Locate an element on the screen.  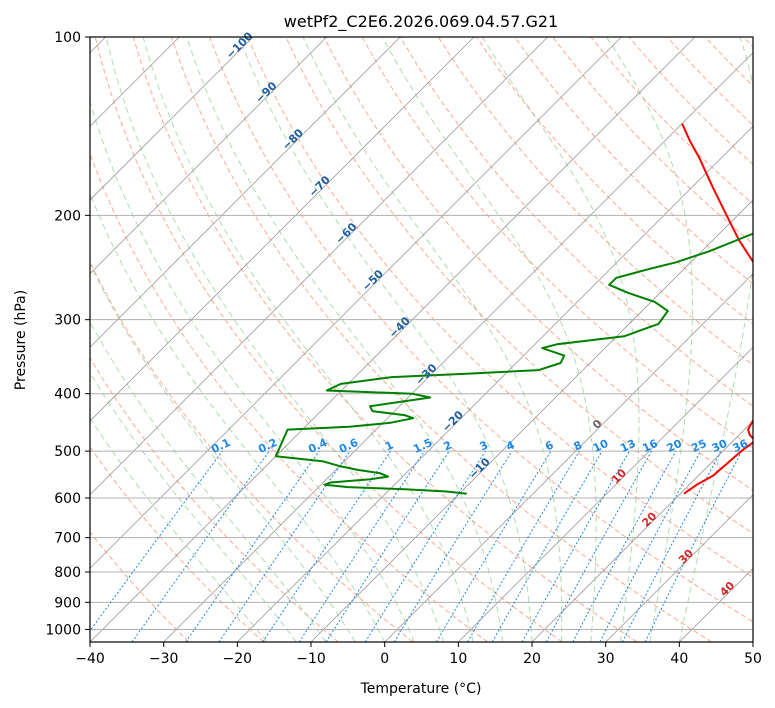
mixing-ratio-label: 30 is located at coordinates (720, 446).